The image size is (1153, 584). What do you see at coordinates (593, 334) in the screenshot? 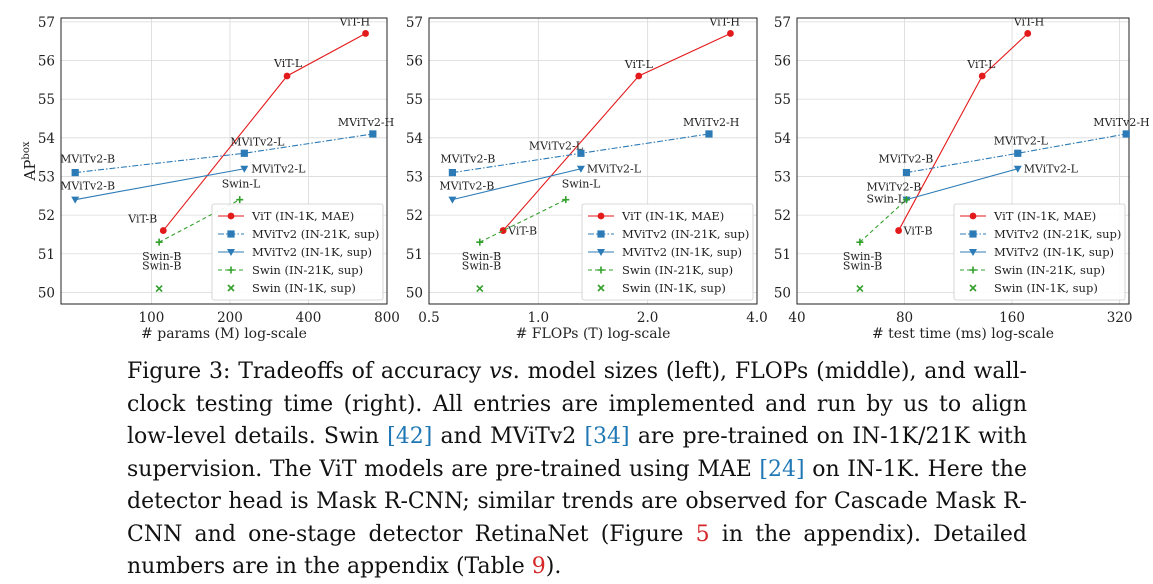
I see `x-axis-label: # FLOPs (T) log-scale` at bounding box center [593, 334].